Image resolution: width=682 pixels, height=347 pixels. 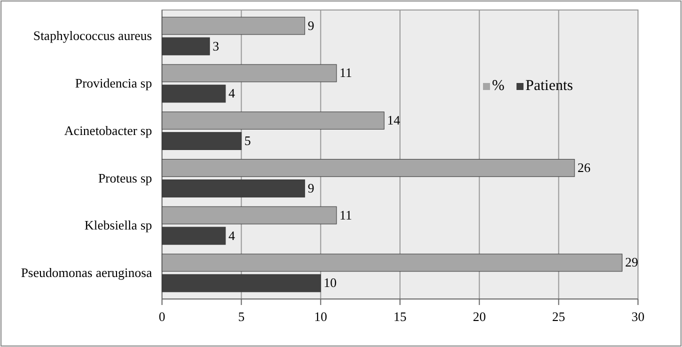 I want to click on x-tick-label: 0, so click(x=162, y=316).